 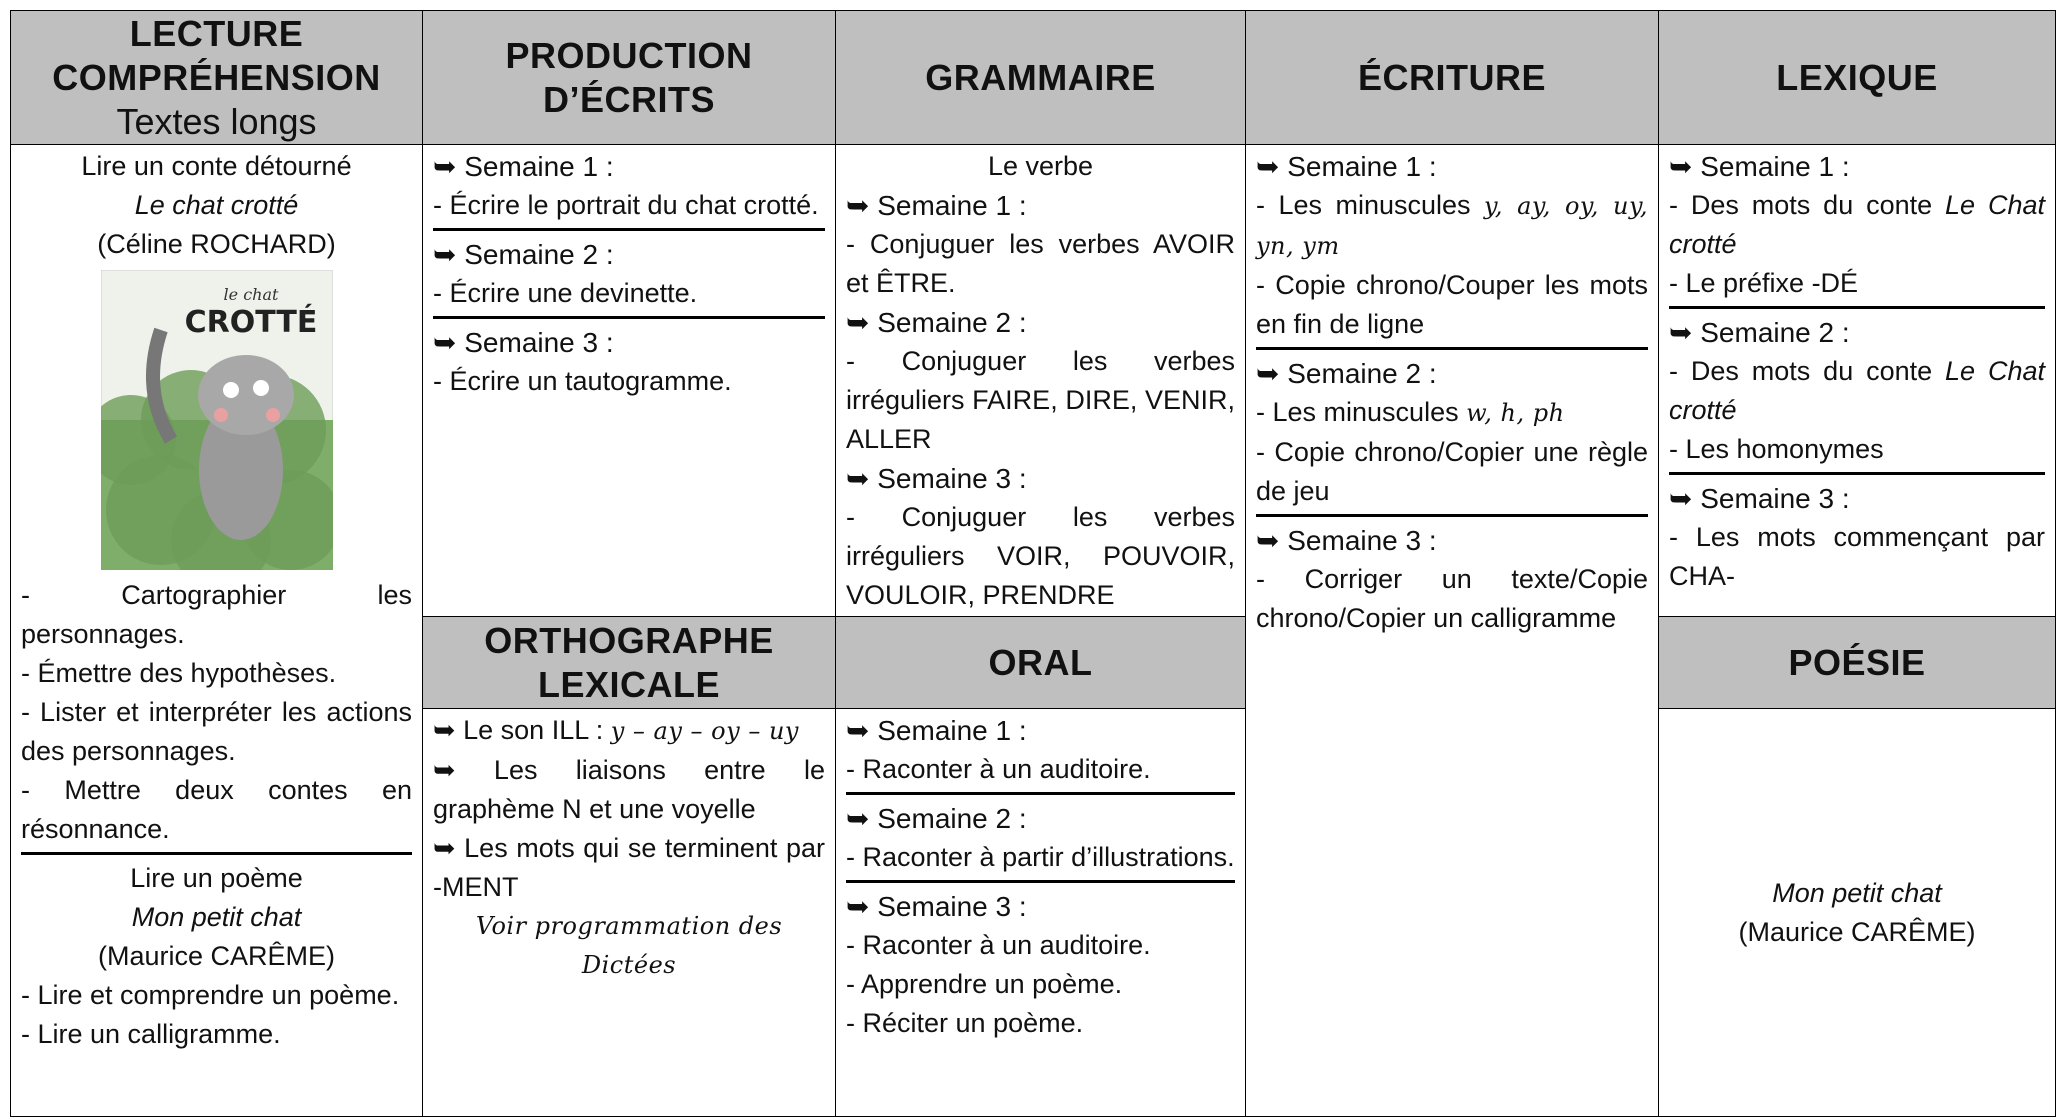 I want to click on line: Le verbe, so click(x=1040, y=166).